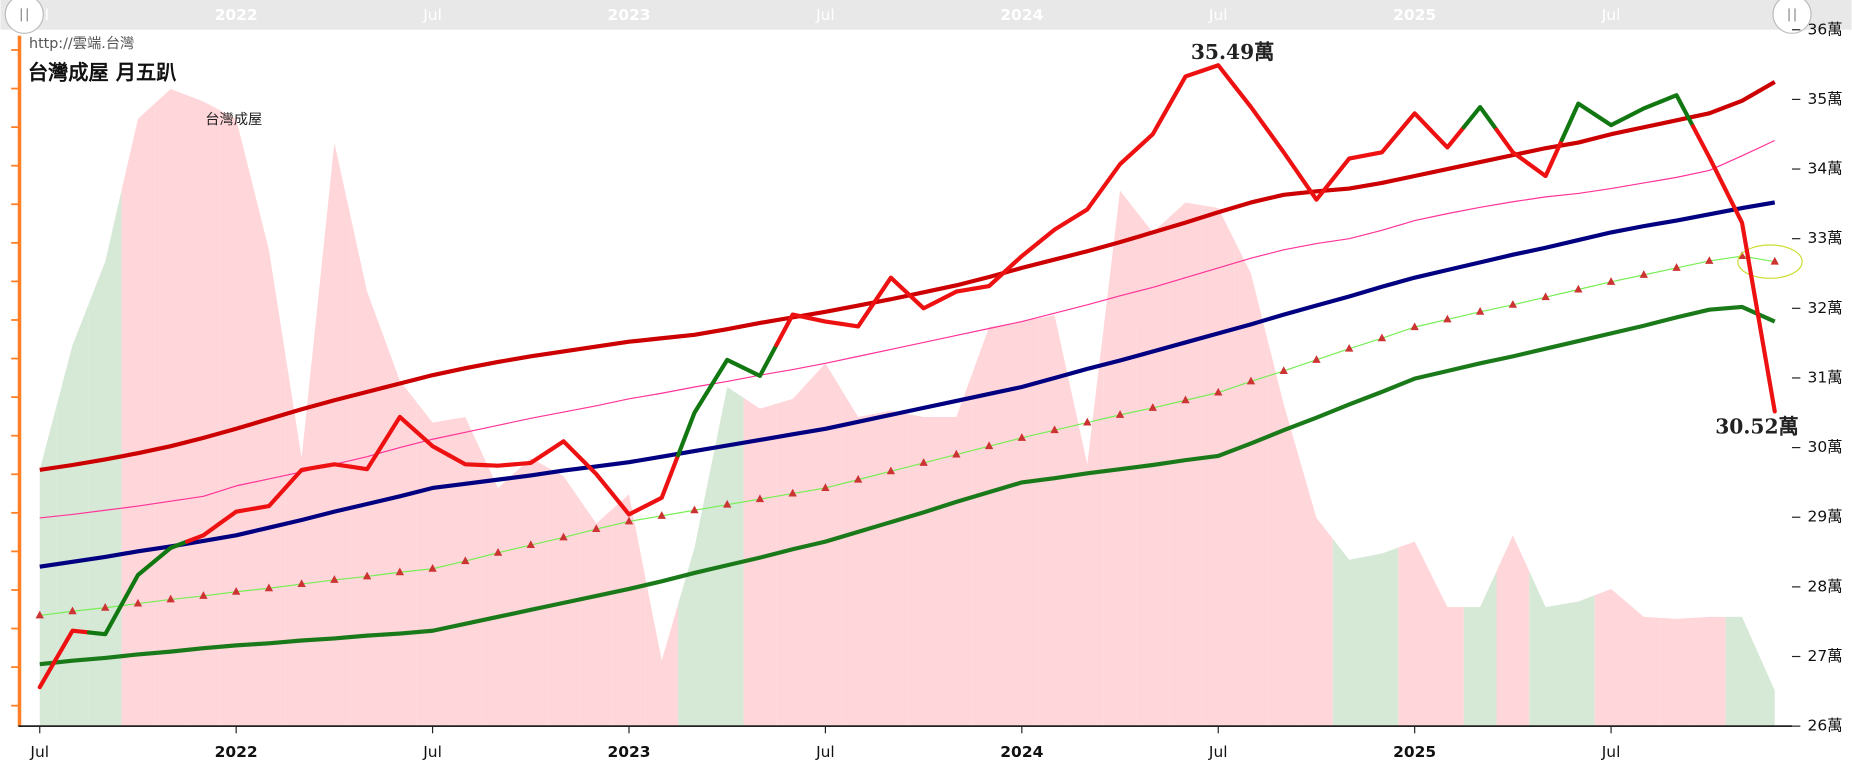 The width and height of the screenshot is (1852, 769). I want to click on y-tick-label: 33萬, so click(1824, 238).